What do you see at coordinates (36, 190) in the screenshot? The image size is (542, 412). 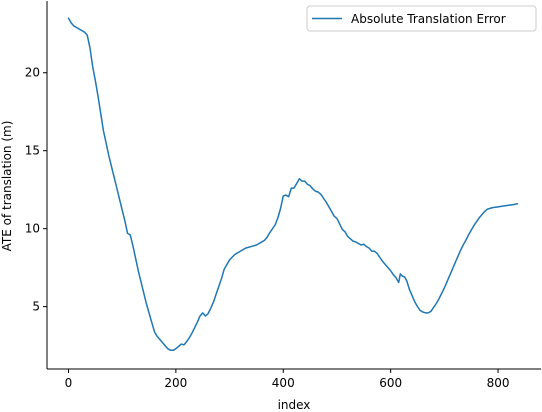 I see `y-ticks: 5 10 15 20` at bounding box center [36, 190].